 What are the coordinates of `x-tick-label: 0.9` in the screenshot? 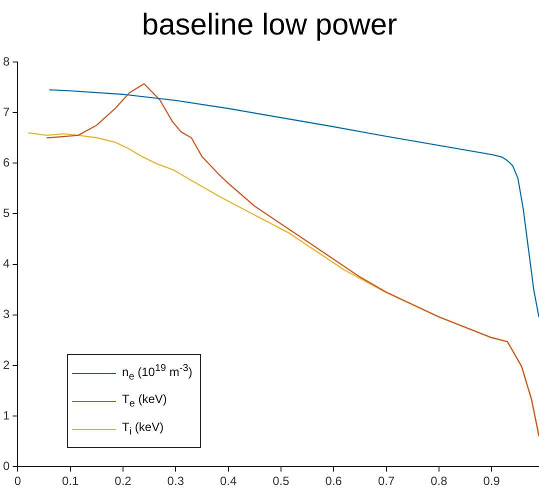 It's located at (491, 481).